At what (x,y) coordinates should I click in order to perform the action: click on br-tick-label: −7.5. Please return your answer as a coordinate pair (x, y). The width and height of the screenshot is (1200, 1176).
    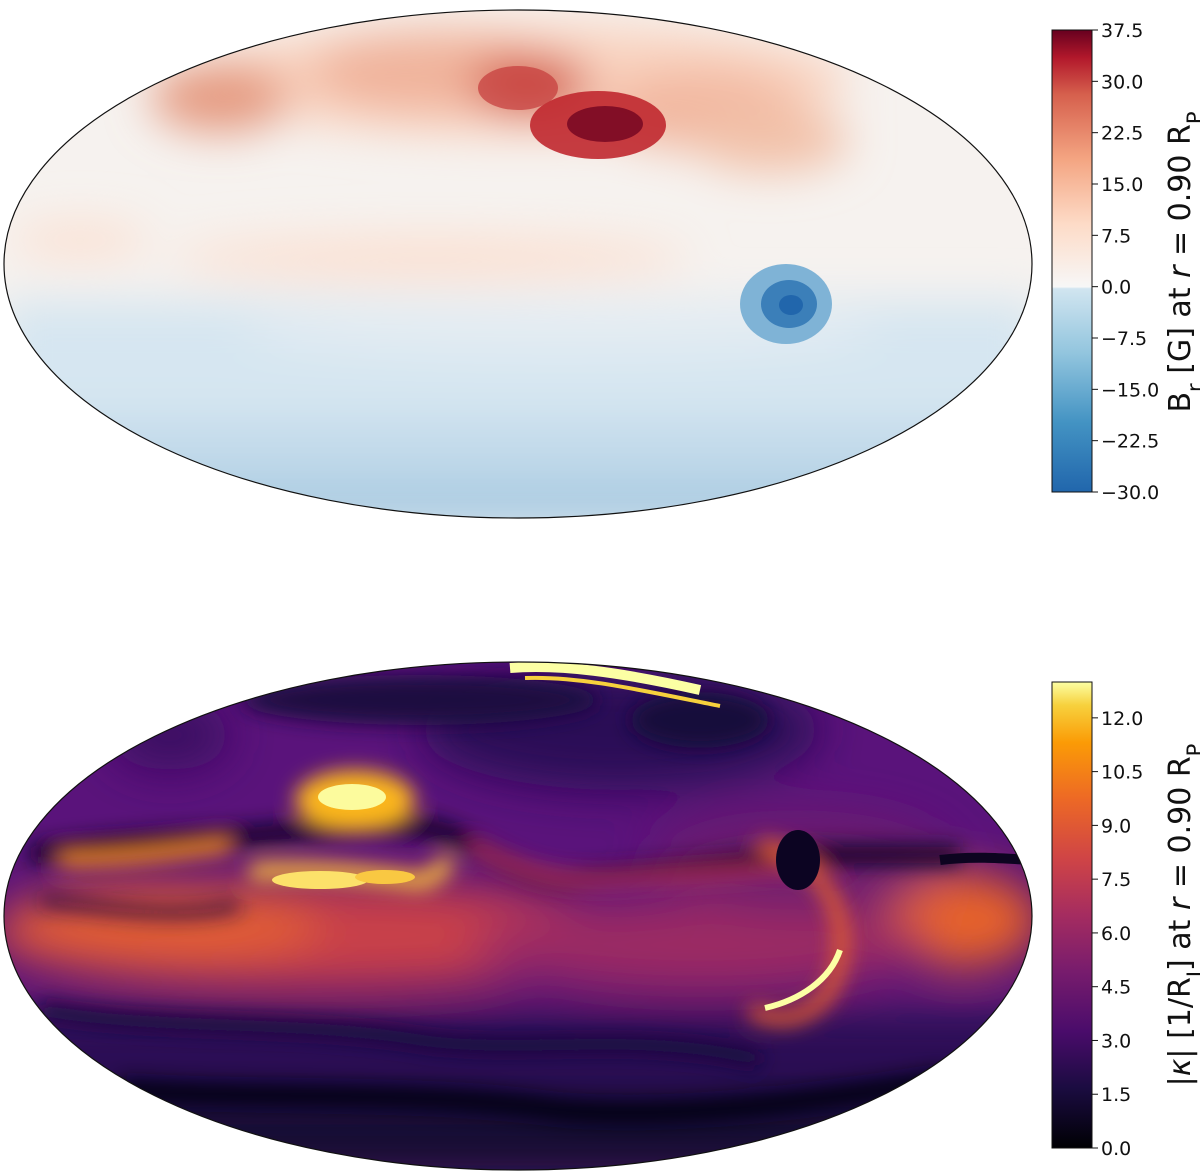
    Looking at the image, I should click on (1124, 339).